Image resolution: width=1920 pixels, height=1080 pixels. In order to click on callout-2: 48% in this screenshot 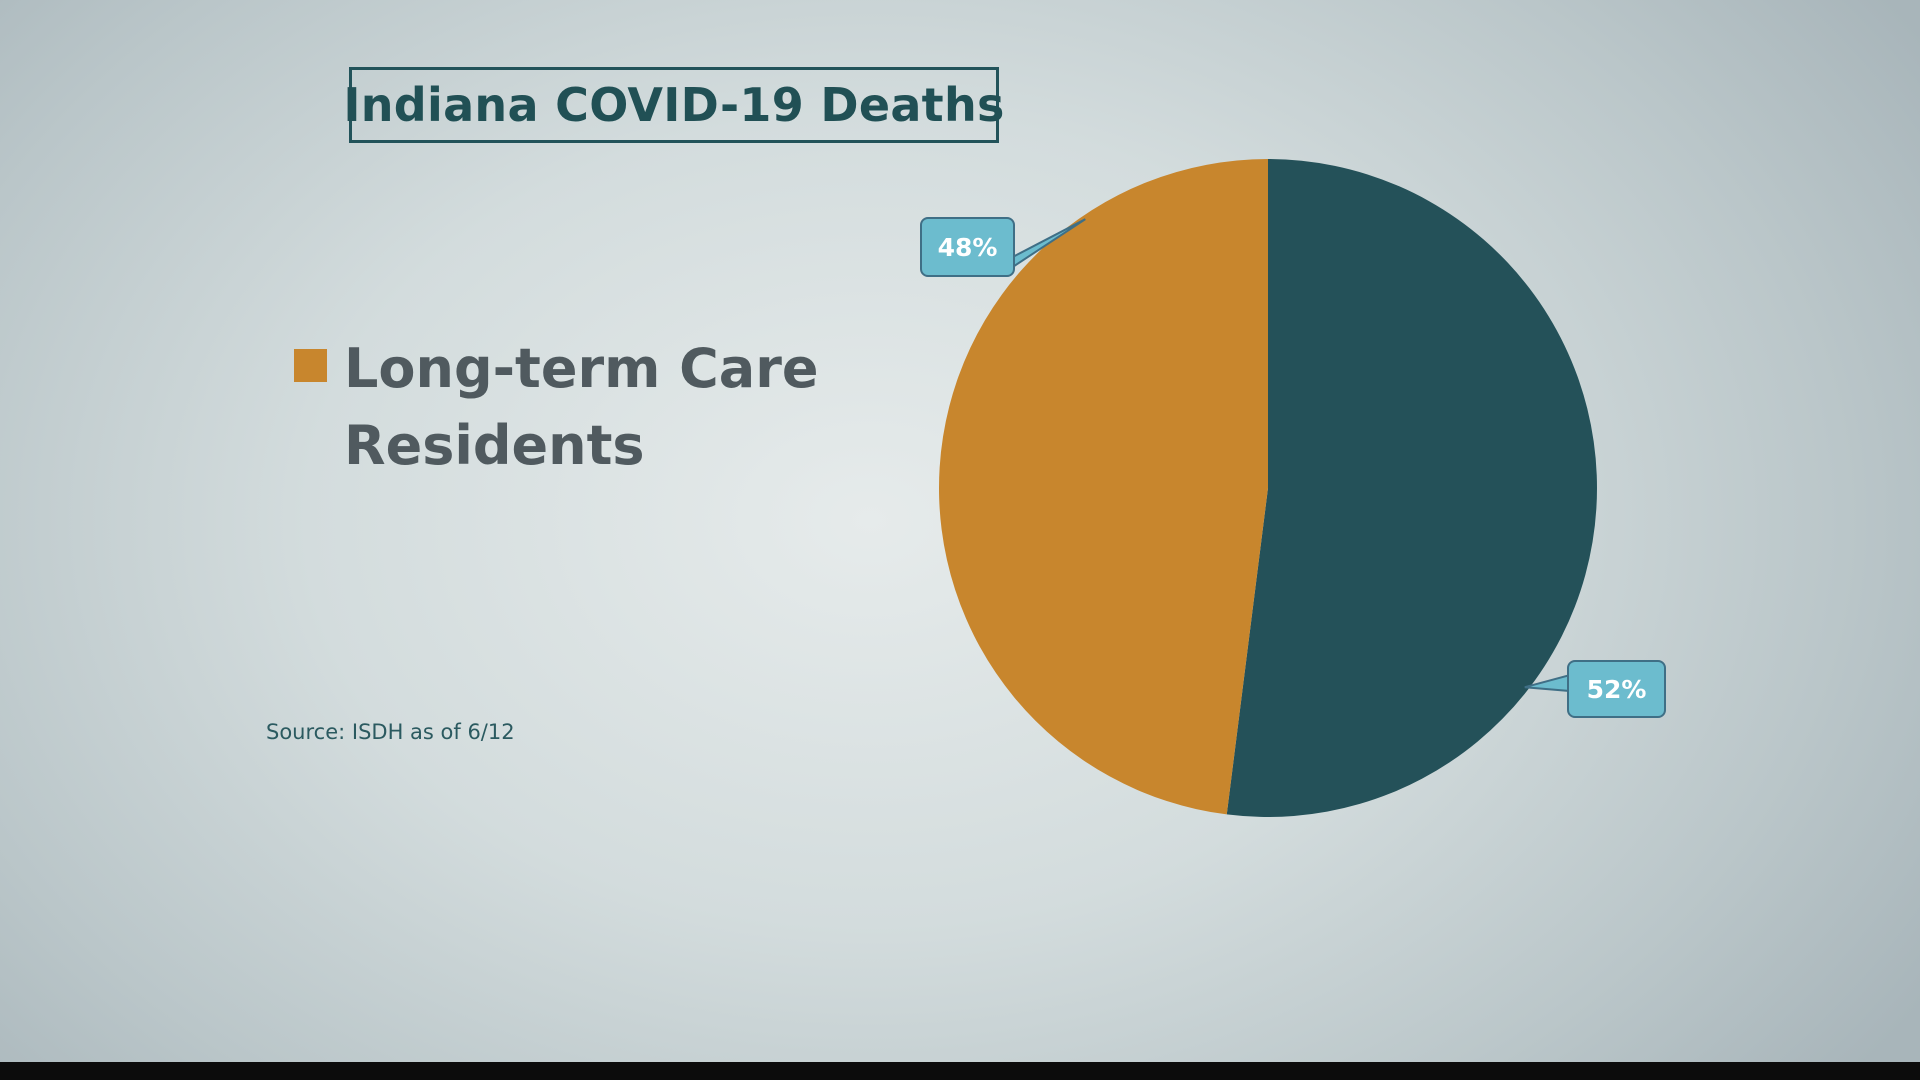, I will do `click(1003, 247)`.